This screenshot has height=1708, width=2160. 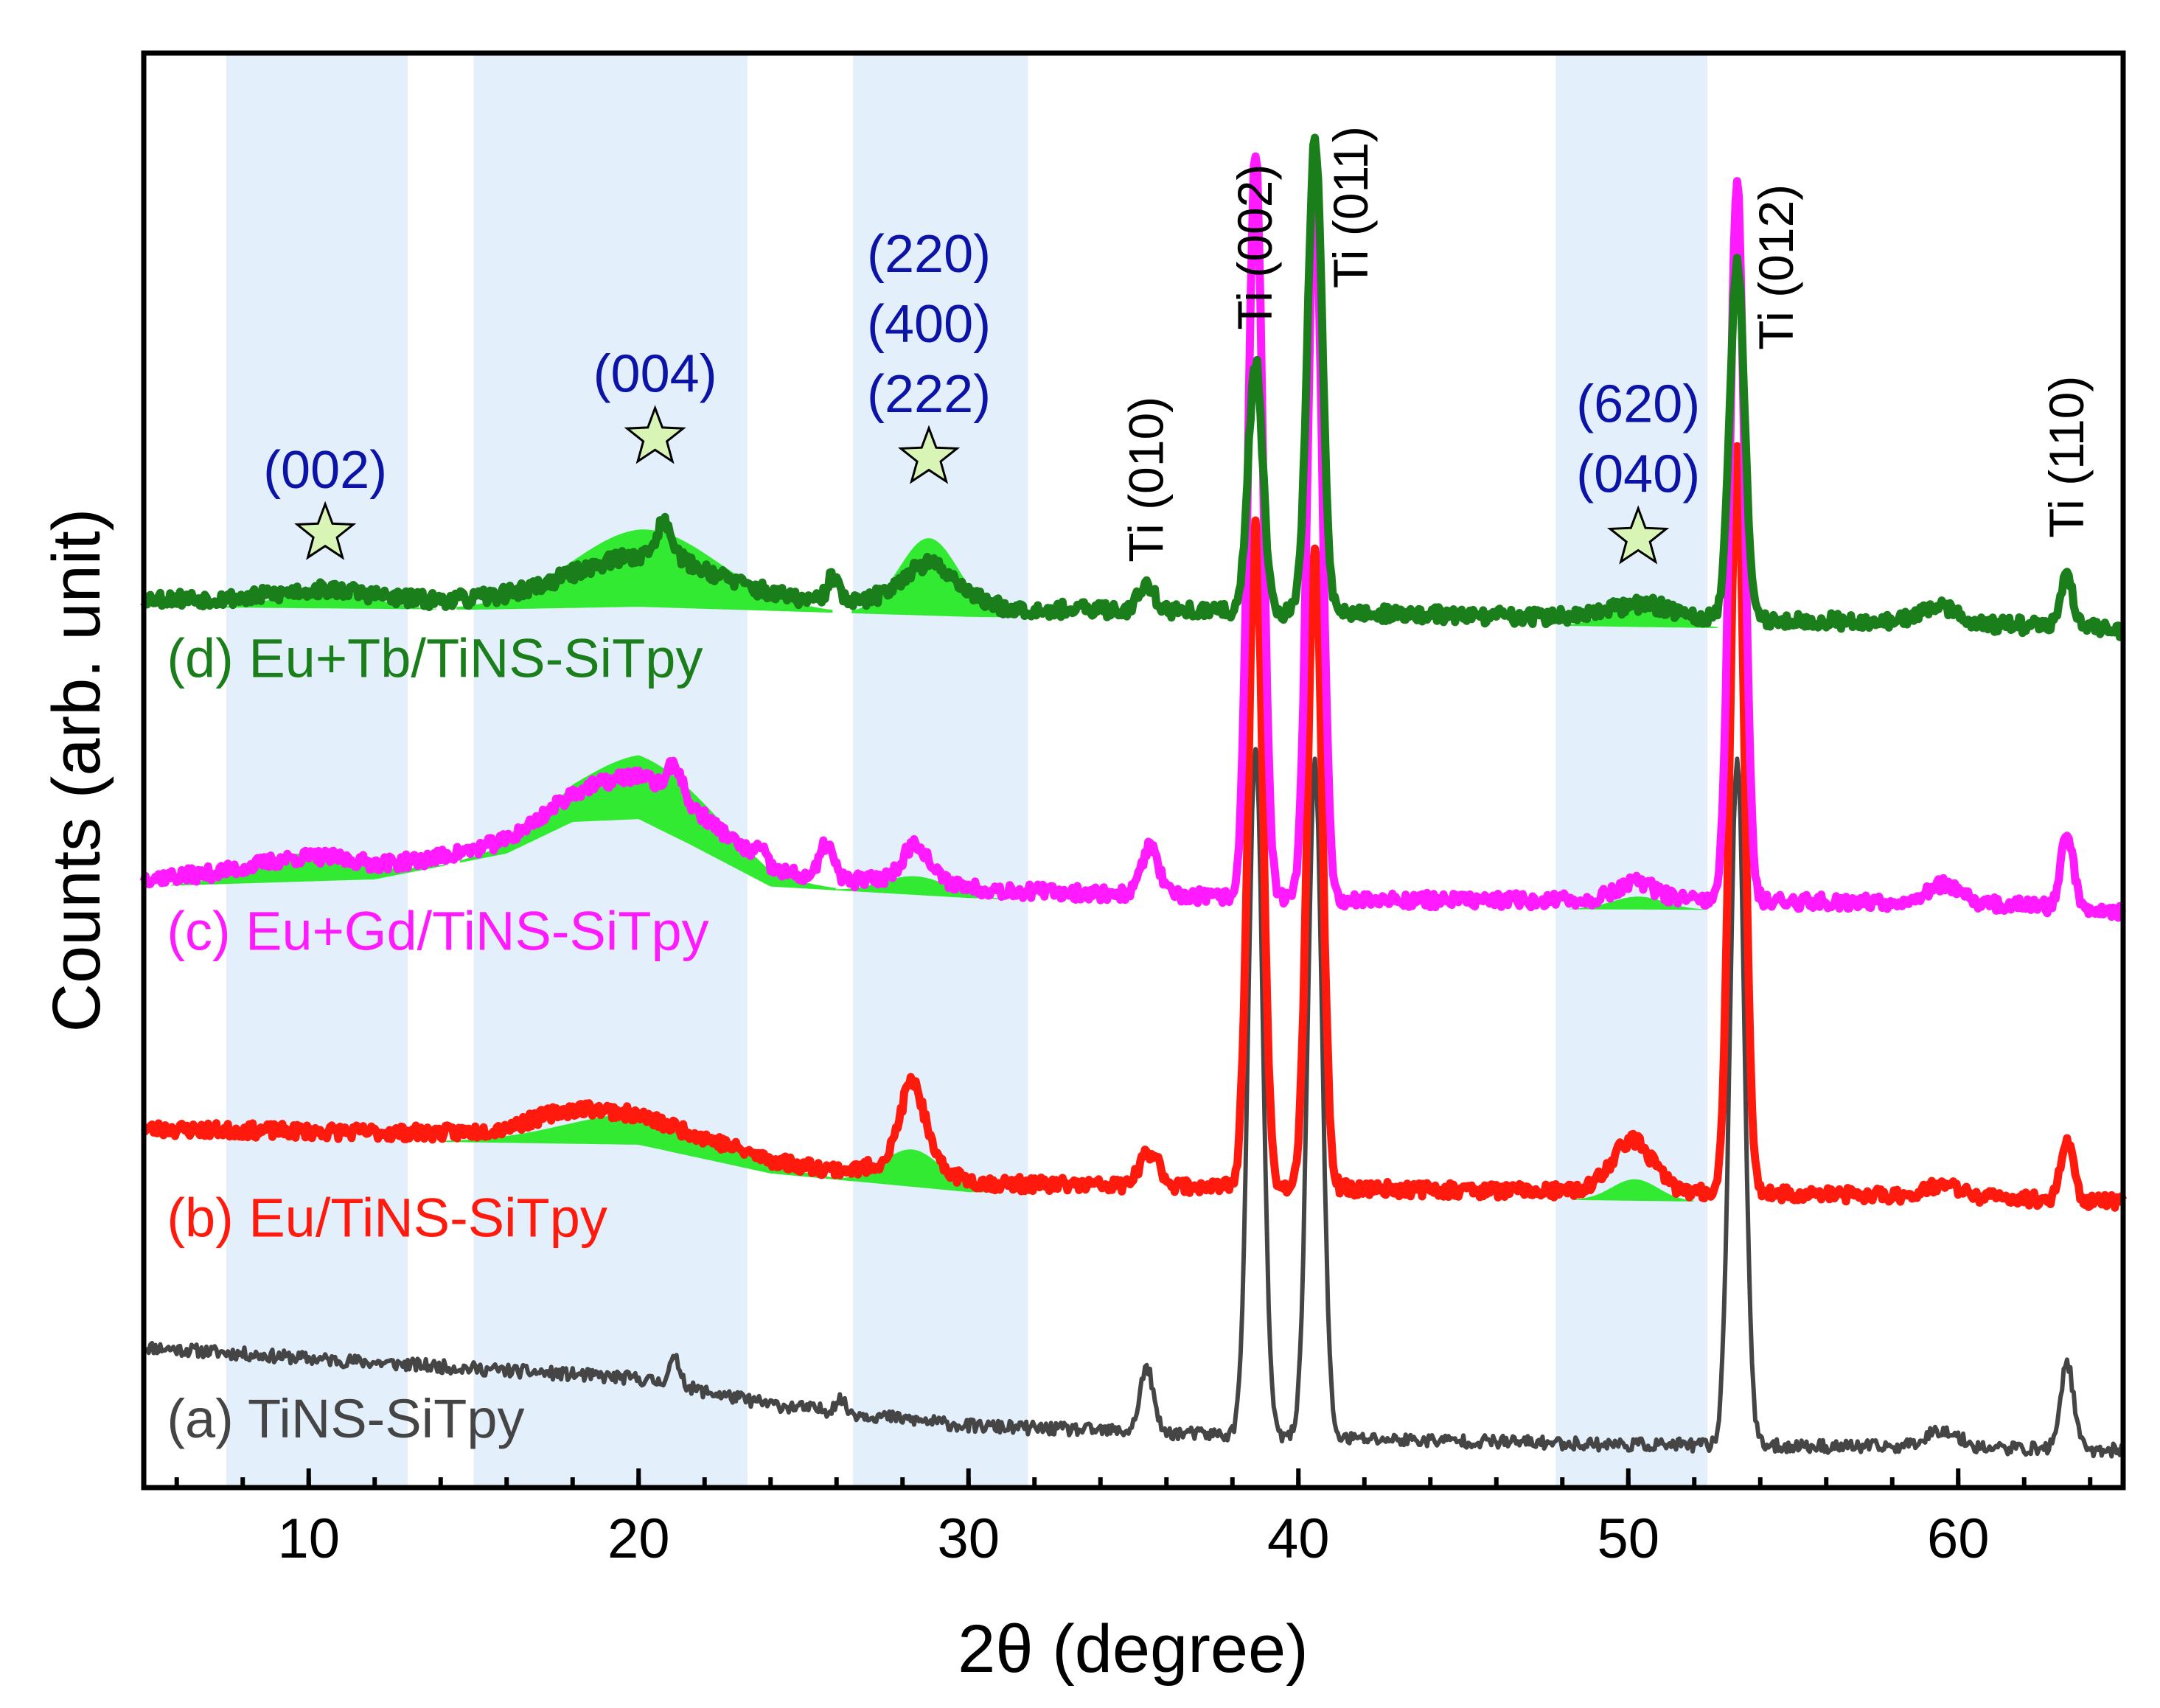 I want to click on ti-peak-label-2: Ti (002), so click(x=1254, y=247).